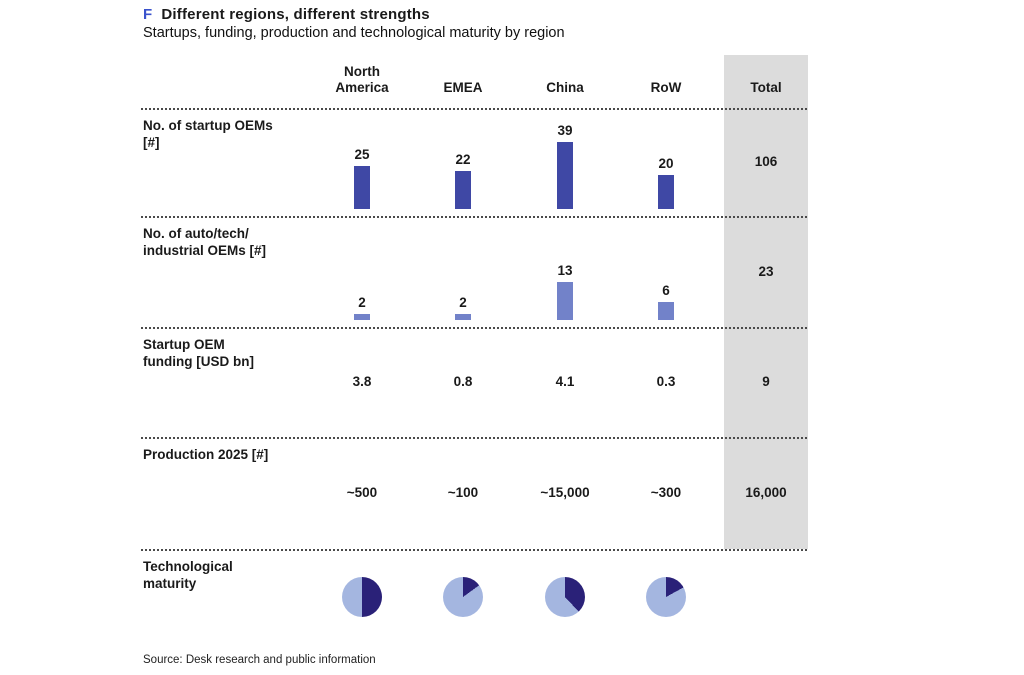 This screenshot has width=1024, height=675. I want to click on column-header-row: RoW, so click(666, 87).